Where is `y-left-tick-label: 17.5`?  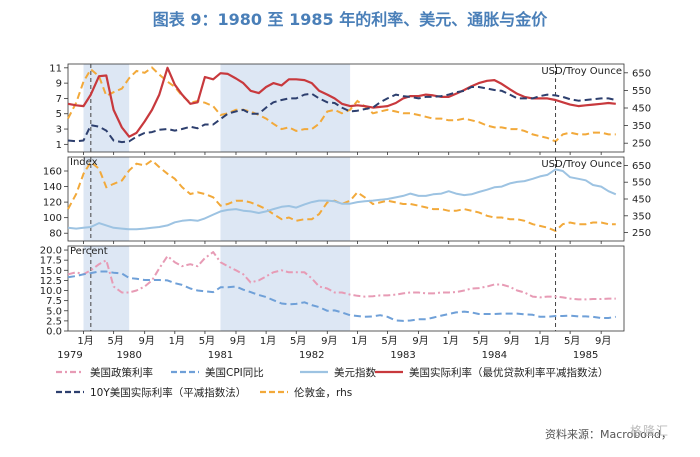 y-left-tick-label: 17.5 is located at coordinates (51, 261).